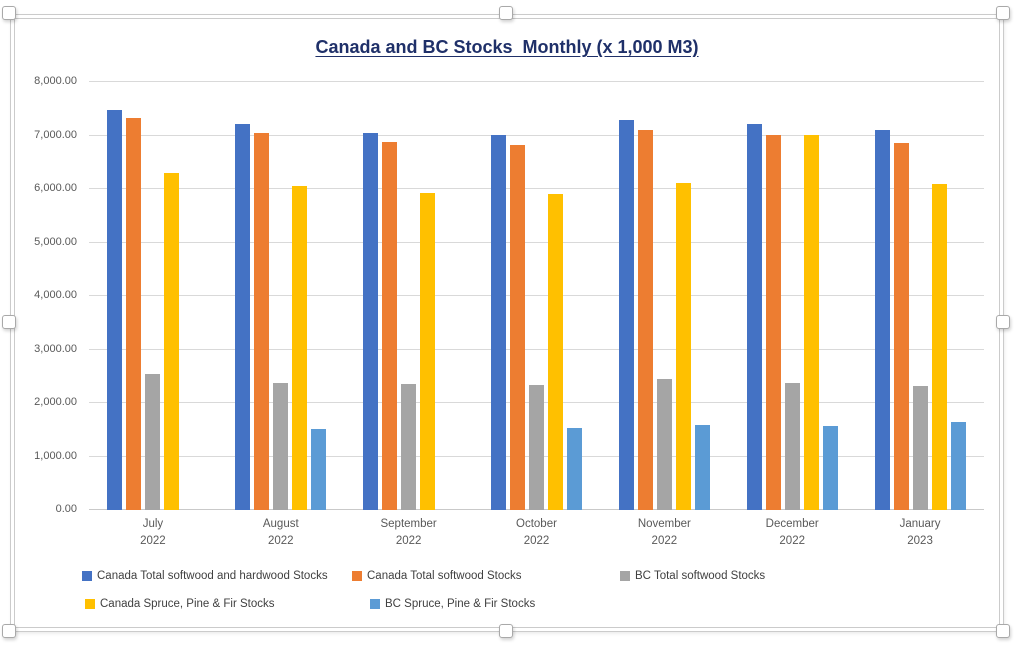  Describe the element at coordinates (281, 446) in the screenshot. I see `bar-s3-c2` at that location.